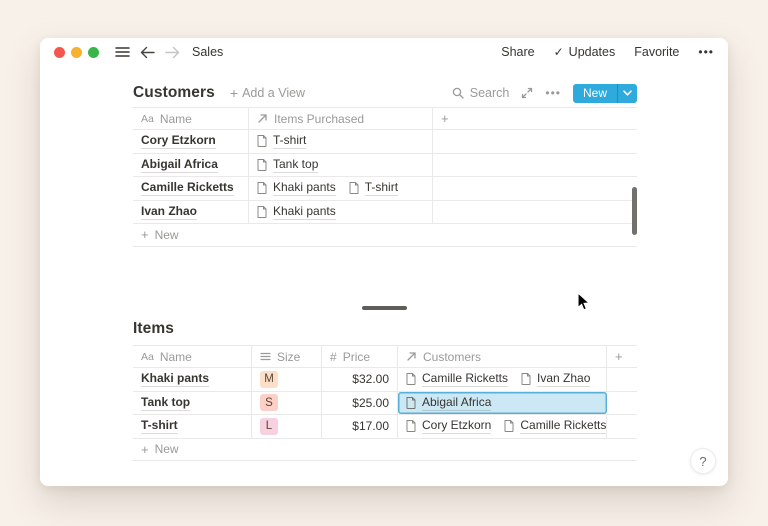 The width and height of the screenshot is (768, 526). I want to click on minimize-button, so click(76, 52).